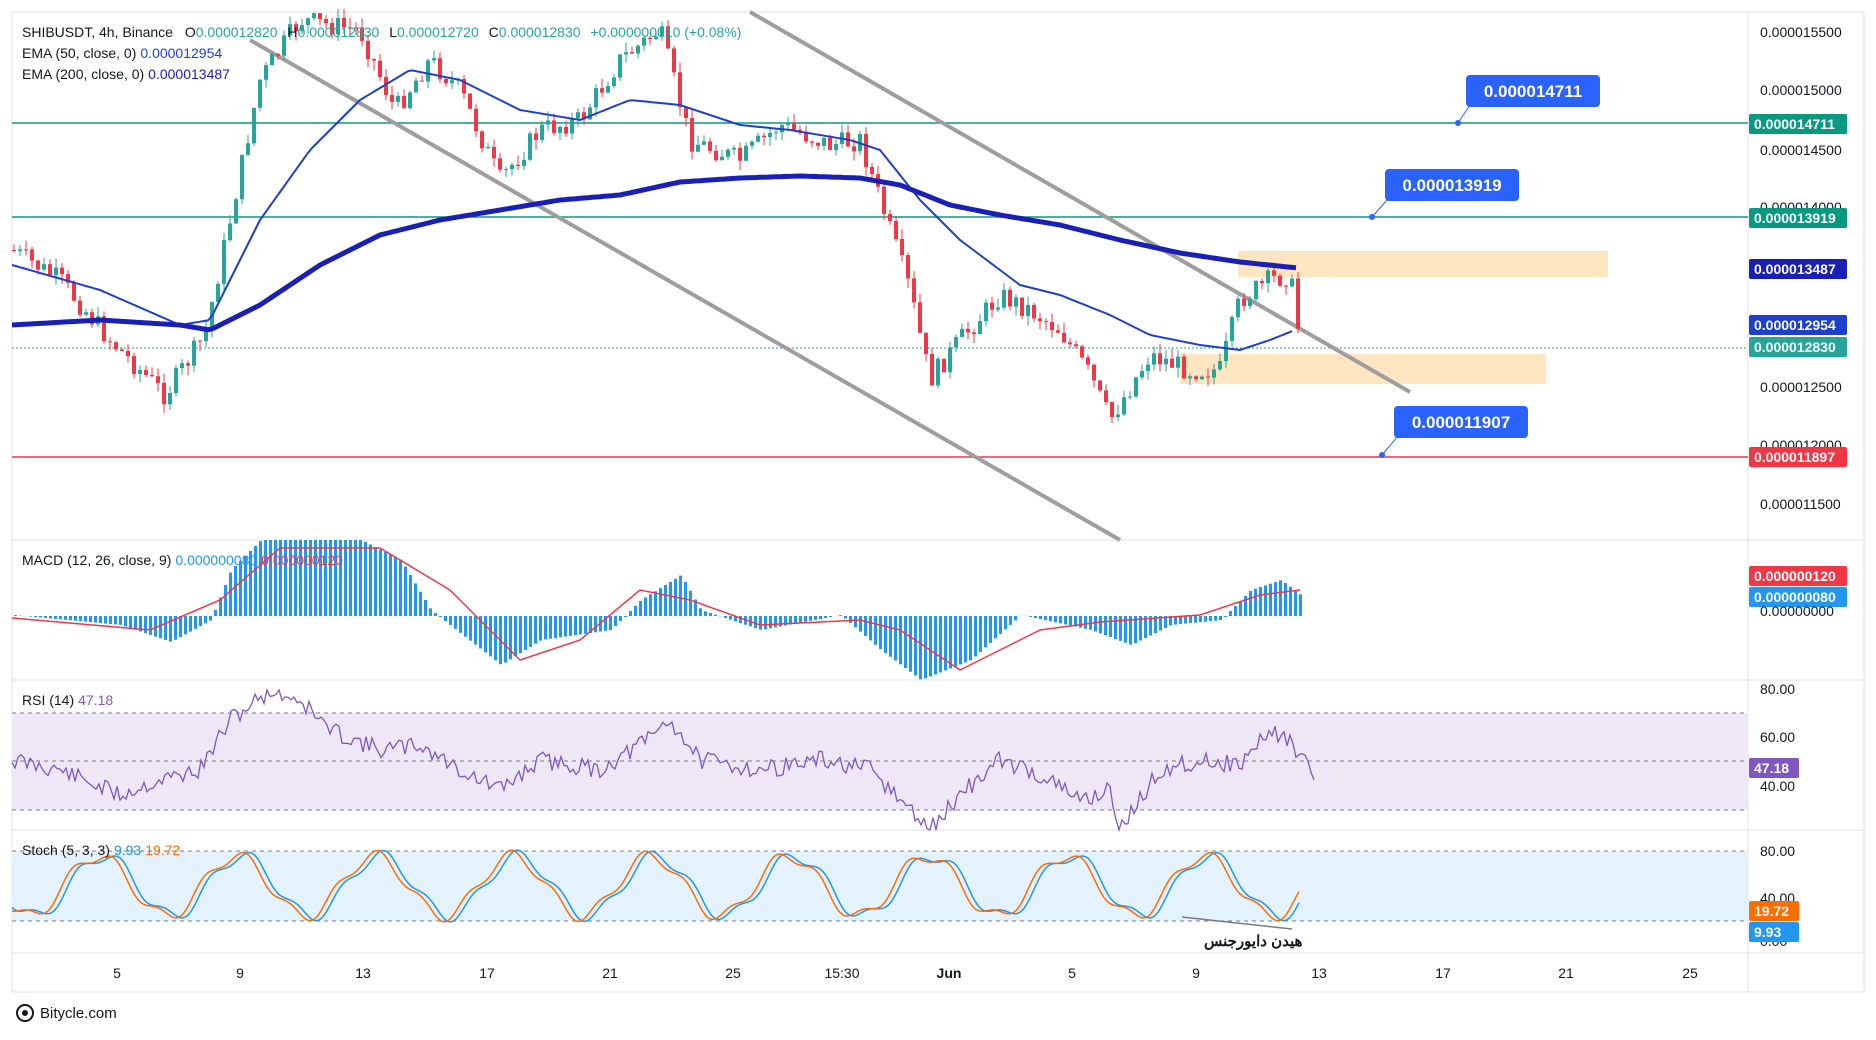 The height and width of the screenshot is (1040, 1876). I want to click on support-zone, so click(1363, 369).